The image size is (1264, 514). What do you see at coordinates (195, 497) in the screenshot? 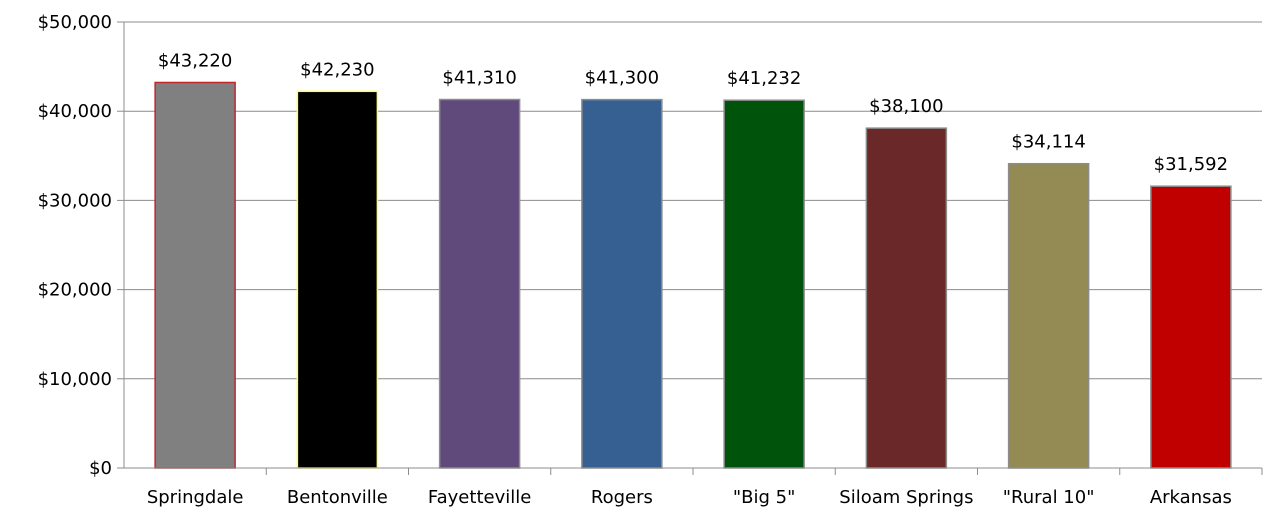
I see `x-category-label: Springdale` at bounding box center [195, 497].